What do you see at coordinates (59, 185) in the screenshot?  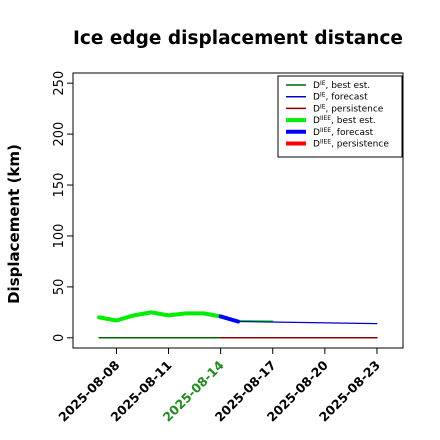 I see `y-tick-label: 150` at bounding box center [59, 185].